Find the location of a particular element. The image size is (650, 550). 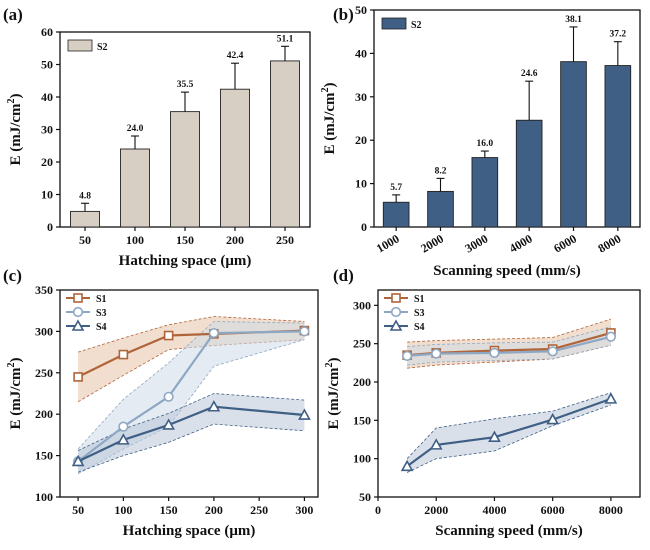

panel-label: (a) is located at coordinates (13, 14).